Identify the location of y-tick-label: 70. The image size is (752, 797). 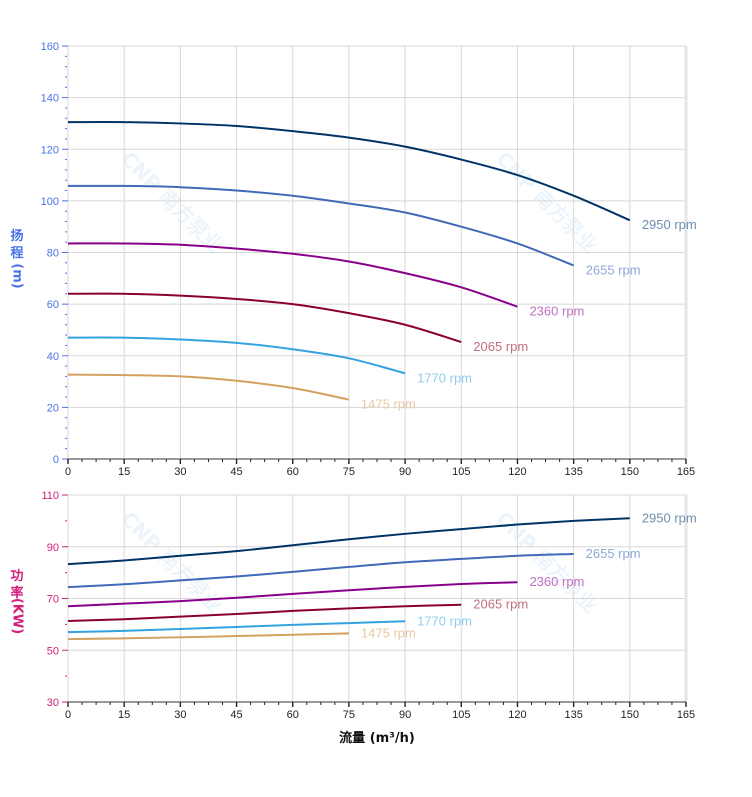
(53, 600).